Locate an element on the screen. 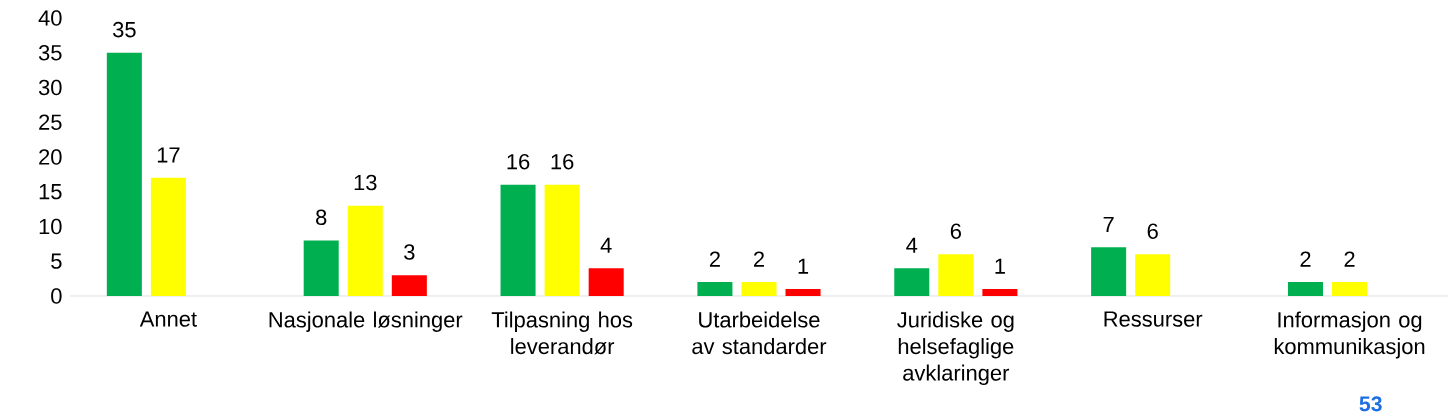 This screenshot has height=418, width=1448. y-tick-label: 30 is located at coordinates (50, 87).